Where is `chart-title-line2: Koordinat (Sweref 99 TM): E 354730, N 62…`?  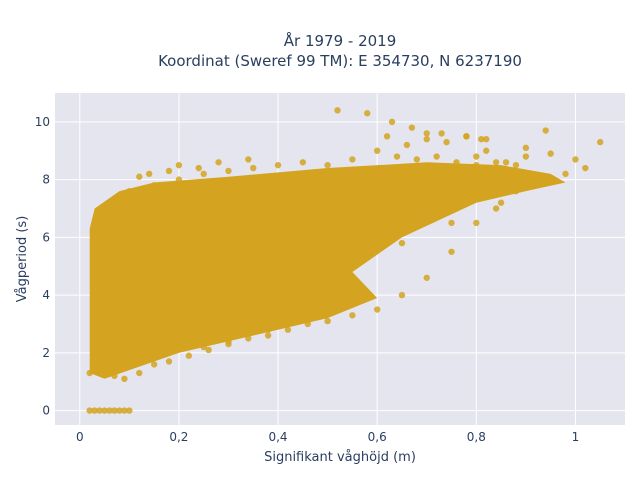
chart-title-line2: Koordinat (Sweref 99 TM): E 354730, N 62… is located at coordinates (340, 61).